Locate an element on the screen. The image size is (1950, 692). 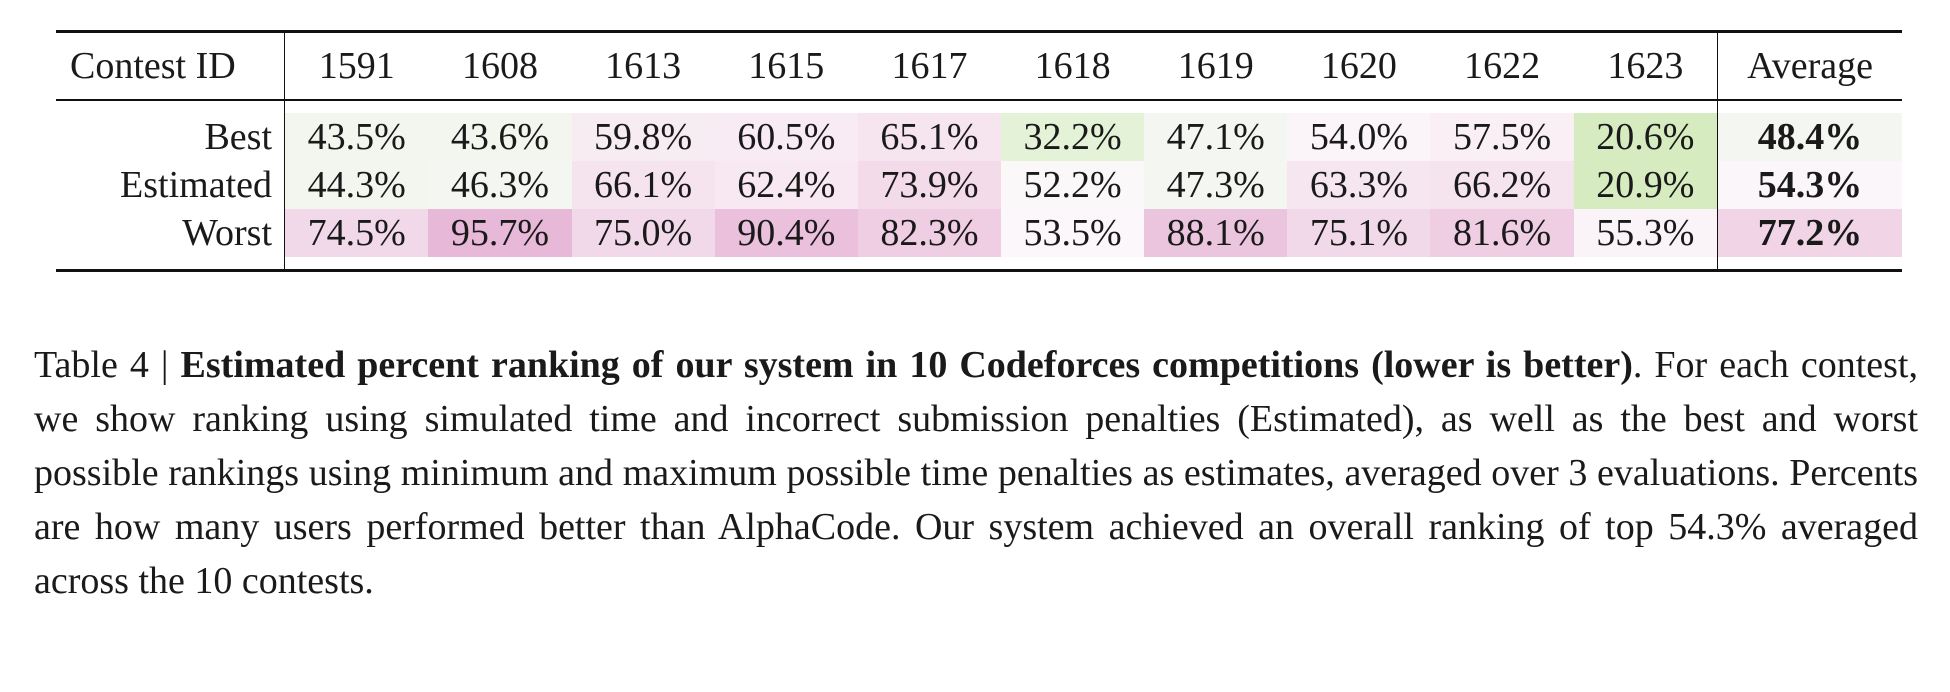
header-contest: 1623 is located at coordinates (1645, 66).